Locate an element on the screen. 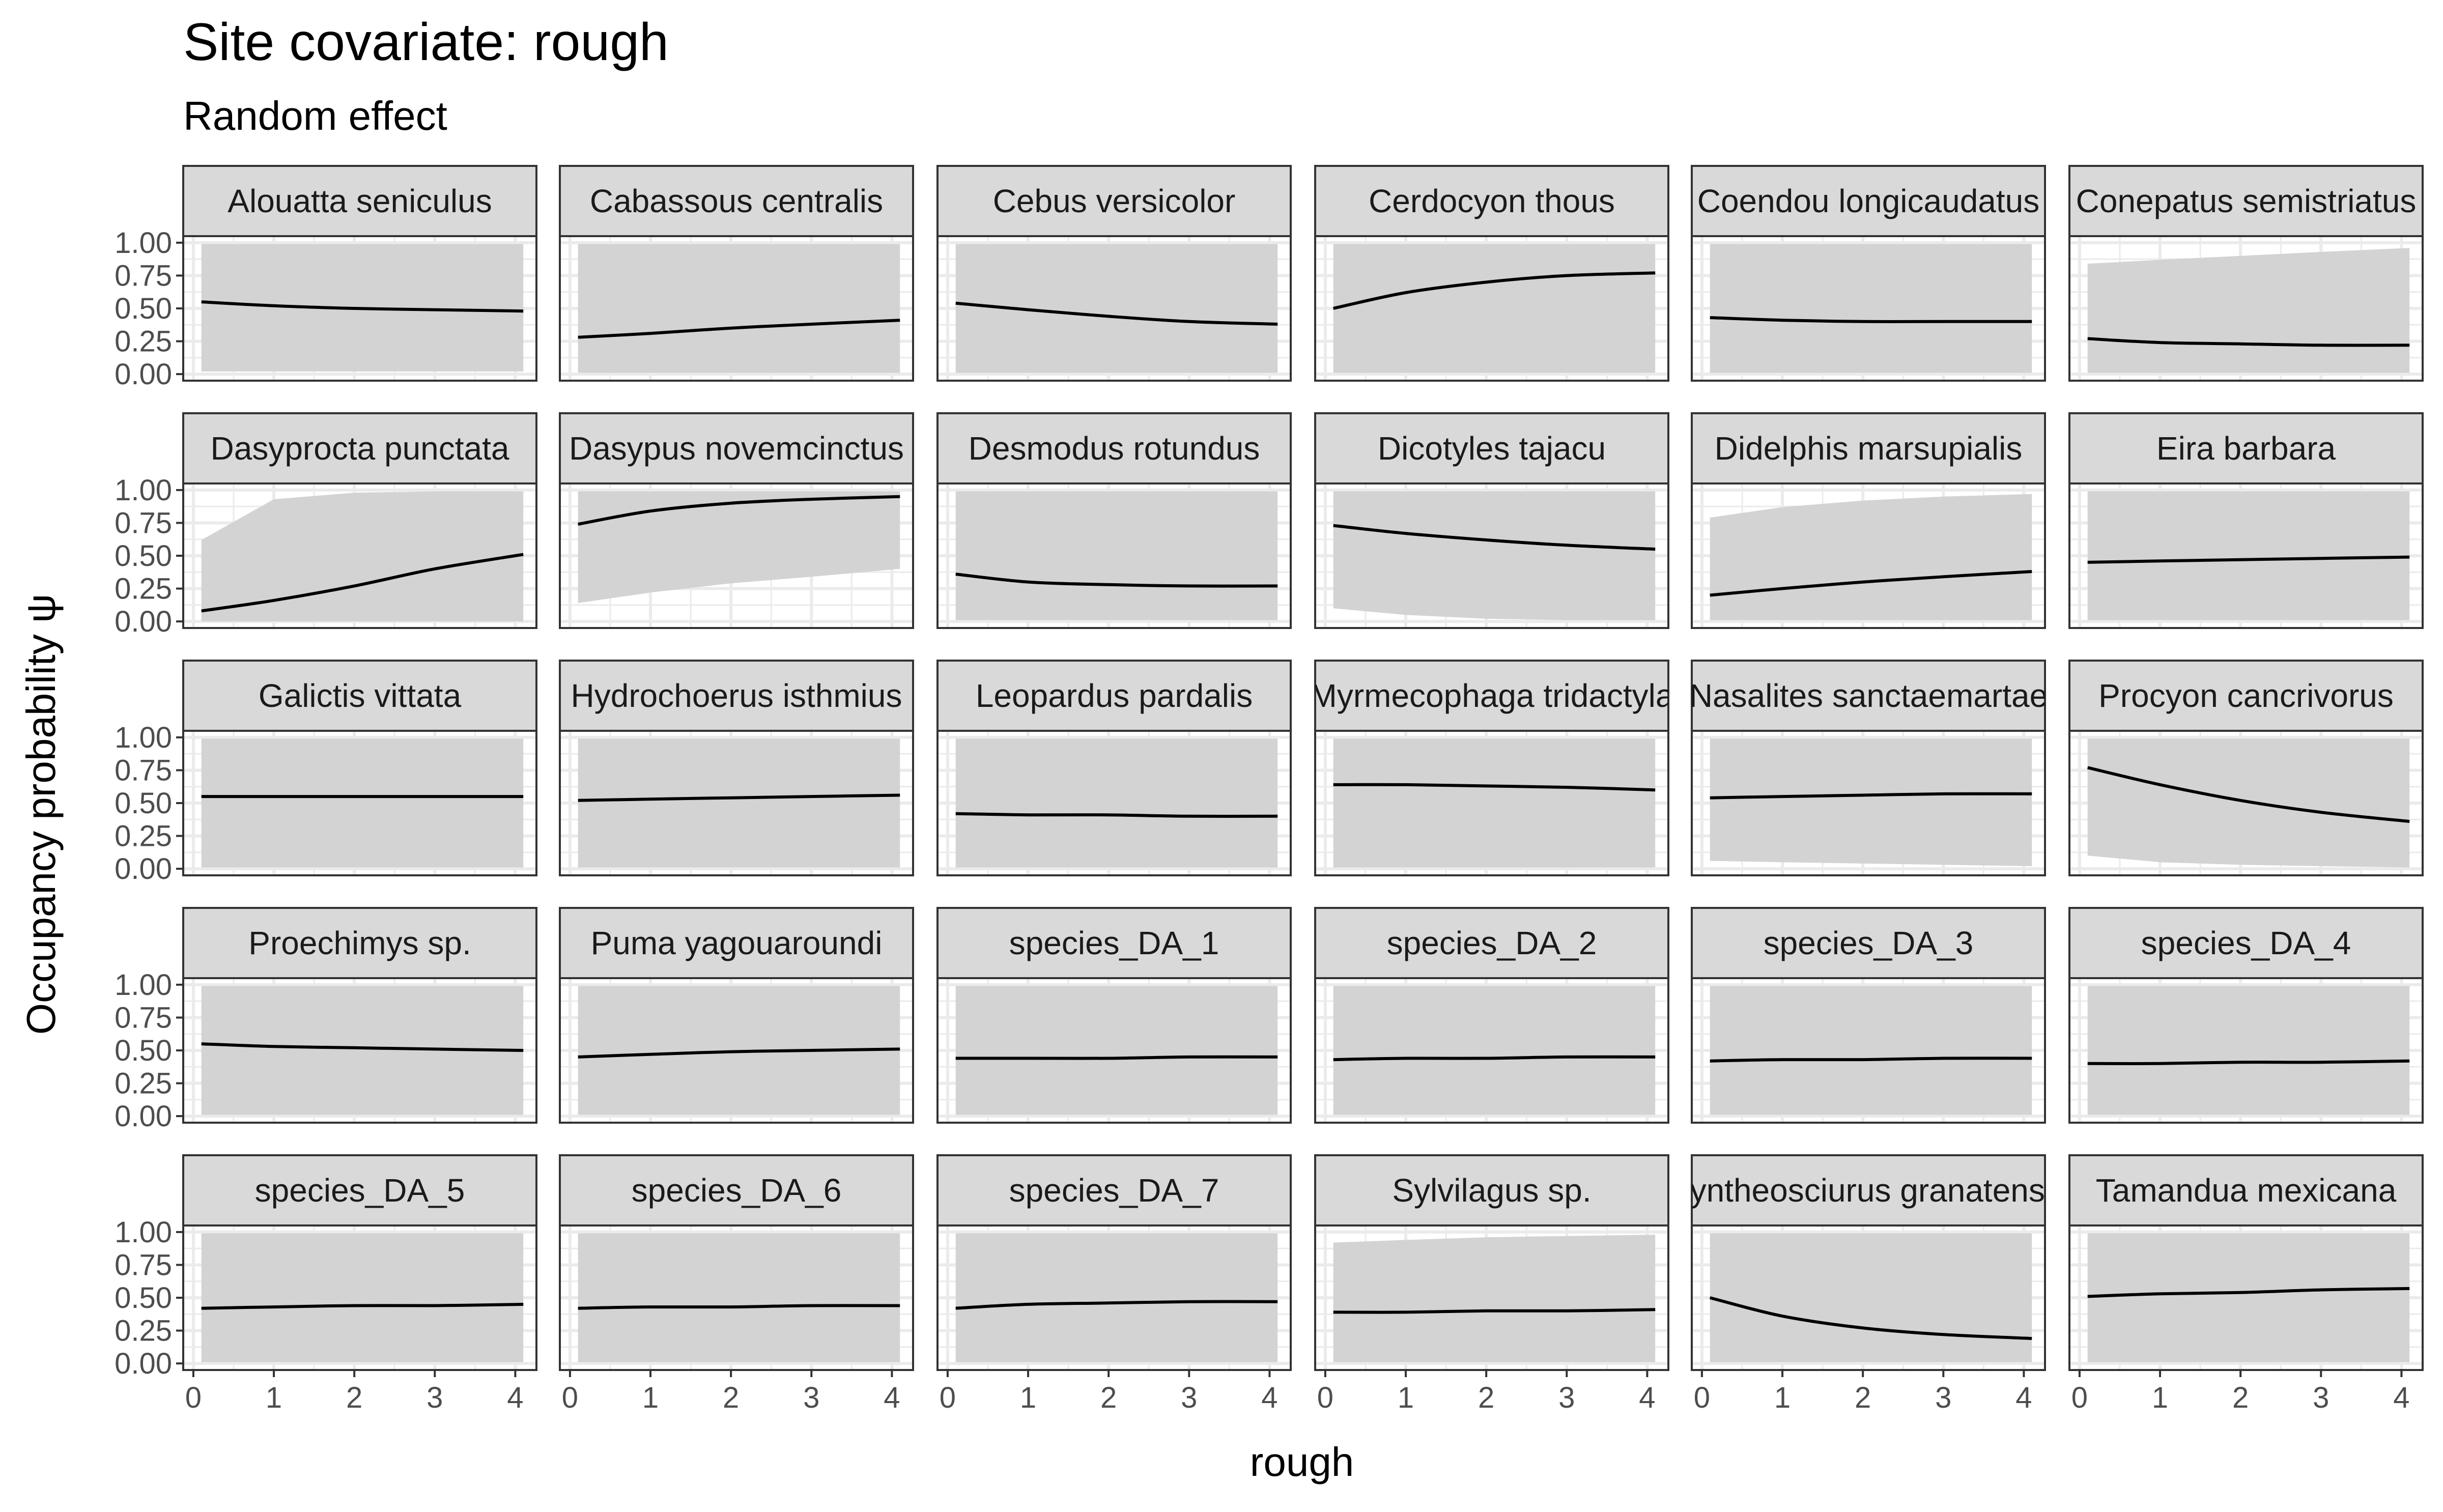  facet-strip-label: Puma yagouaroundi is located at coordinates (737, 943).